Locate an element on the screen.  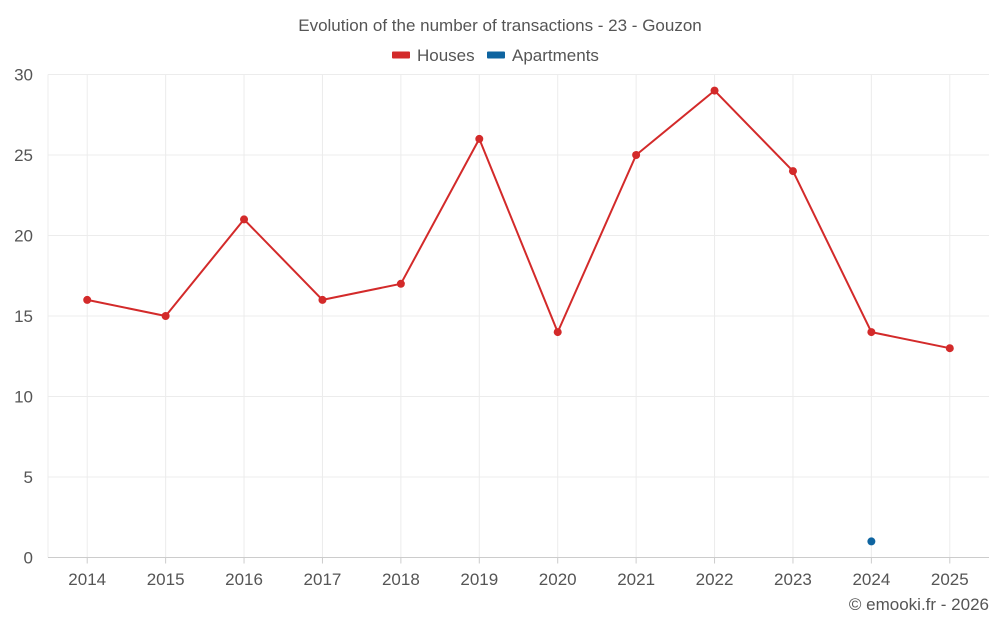
x-tick-label: 2015 is located at coordinates (166, 579).